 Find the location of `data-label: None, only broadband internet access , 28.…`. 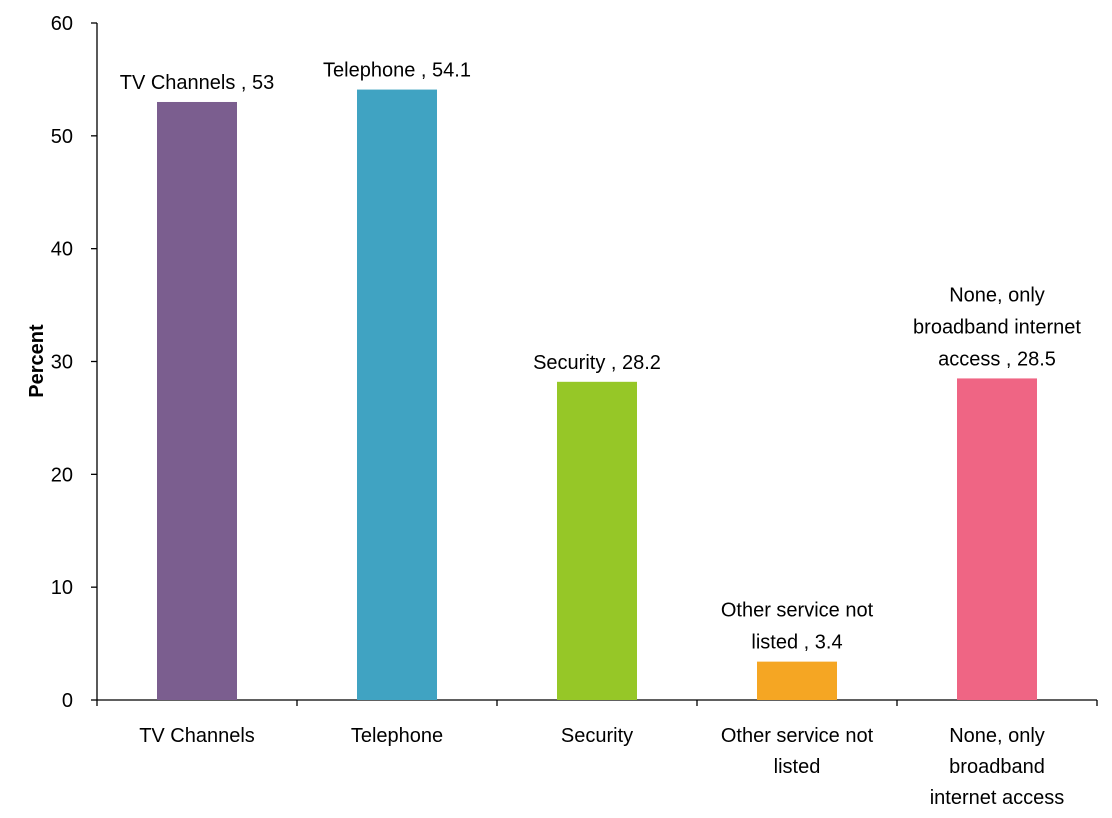

data-label: None, only broadband internet access , 28.… is located at coordinates (997, 327).